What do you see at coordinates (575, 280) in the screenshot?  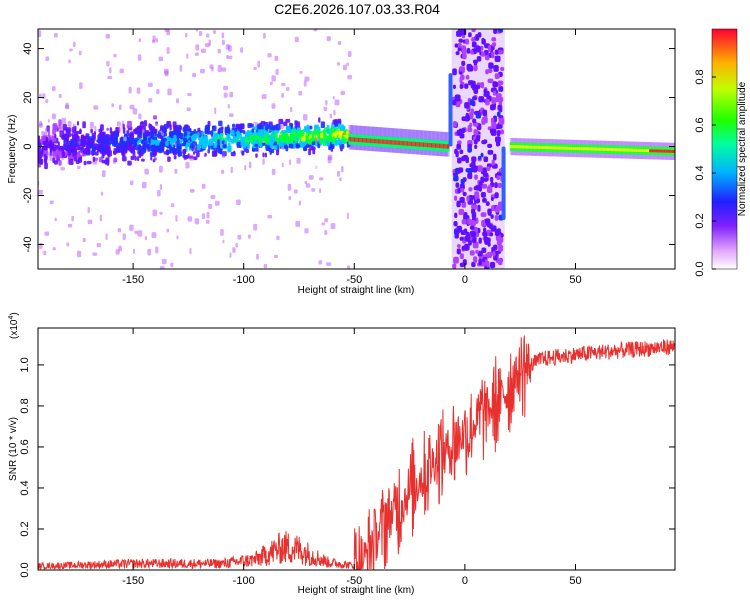 I see `x-tick-label: 50` at bounding box center [575, 280].